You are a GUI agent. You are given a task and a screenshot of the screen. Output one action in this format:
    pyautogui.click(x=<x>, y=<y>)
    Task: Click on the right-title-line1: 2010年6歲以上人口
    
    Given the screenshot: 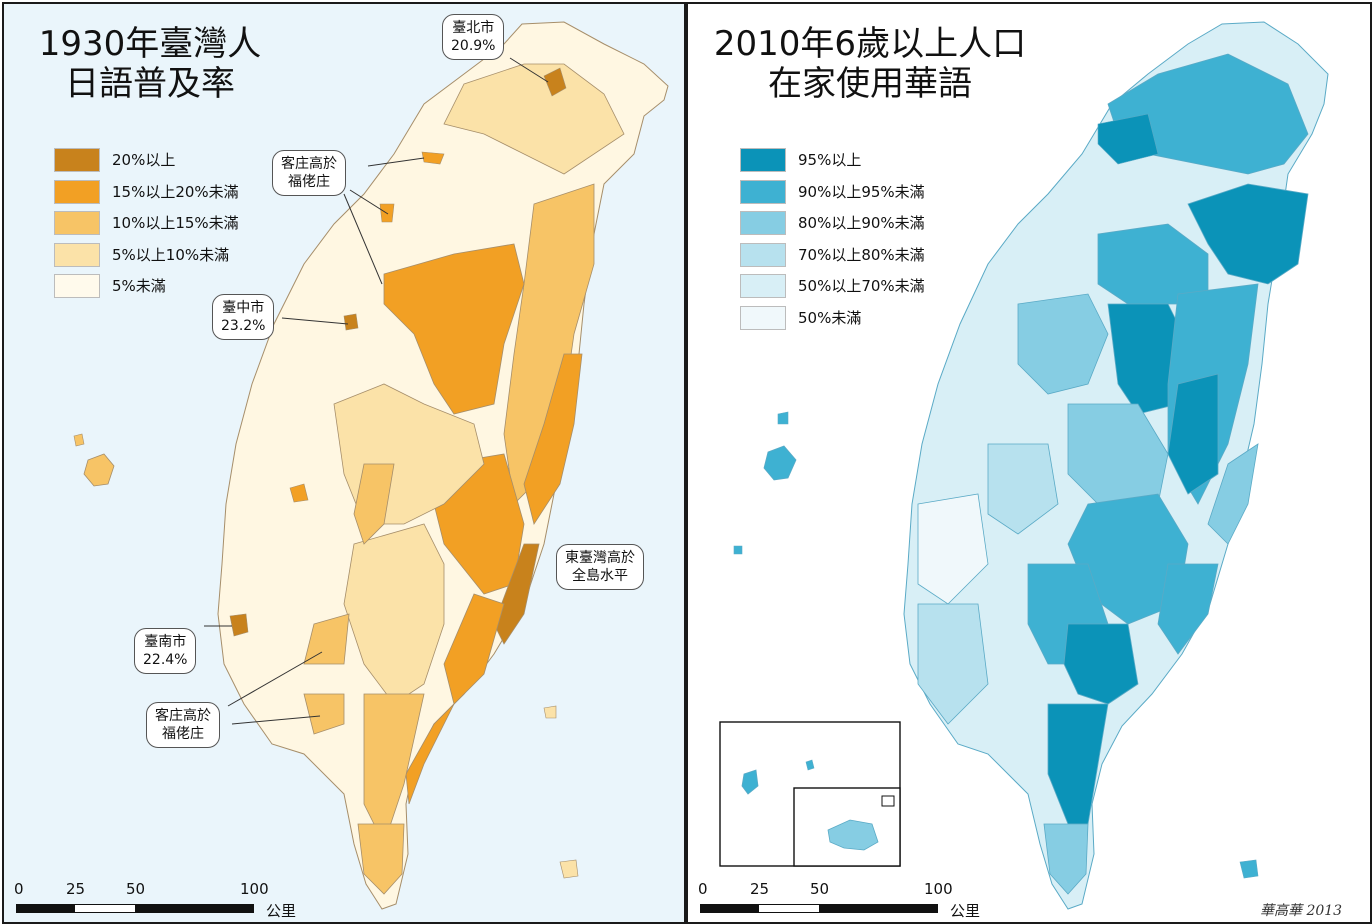 What is the action you would take?
    pyautogui.click(x=870, y=44)
    